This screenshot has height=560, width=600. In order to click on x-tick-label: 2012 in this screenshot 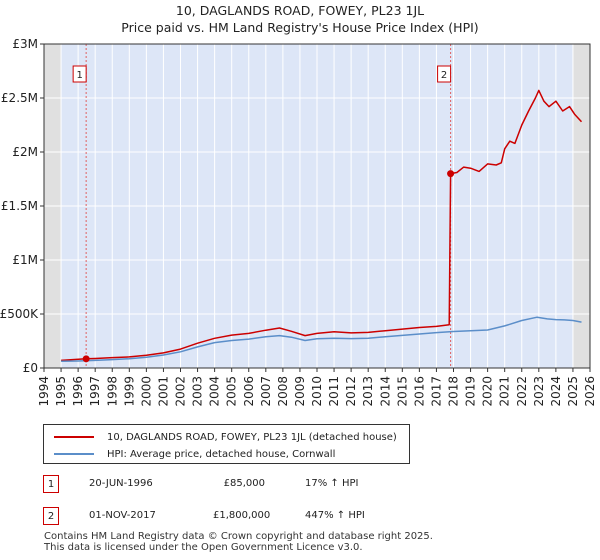, I will do `click(351, 391)`.